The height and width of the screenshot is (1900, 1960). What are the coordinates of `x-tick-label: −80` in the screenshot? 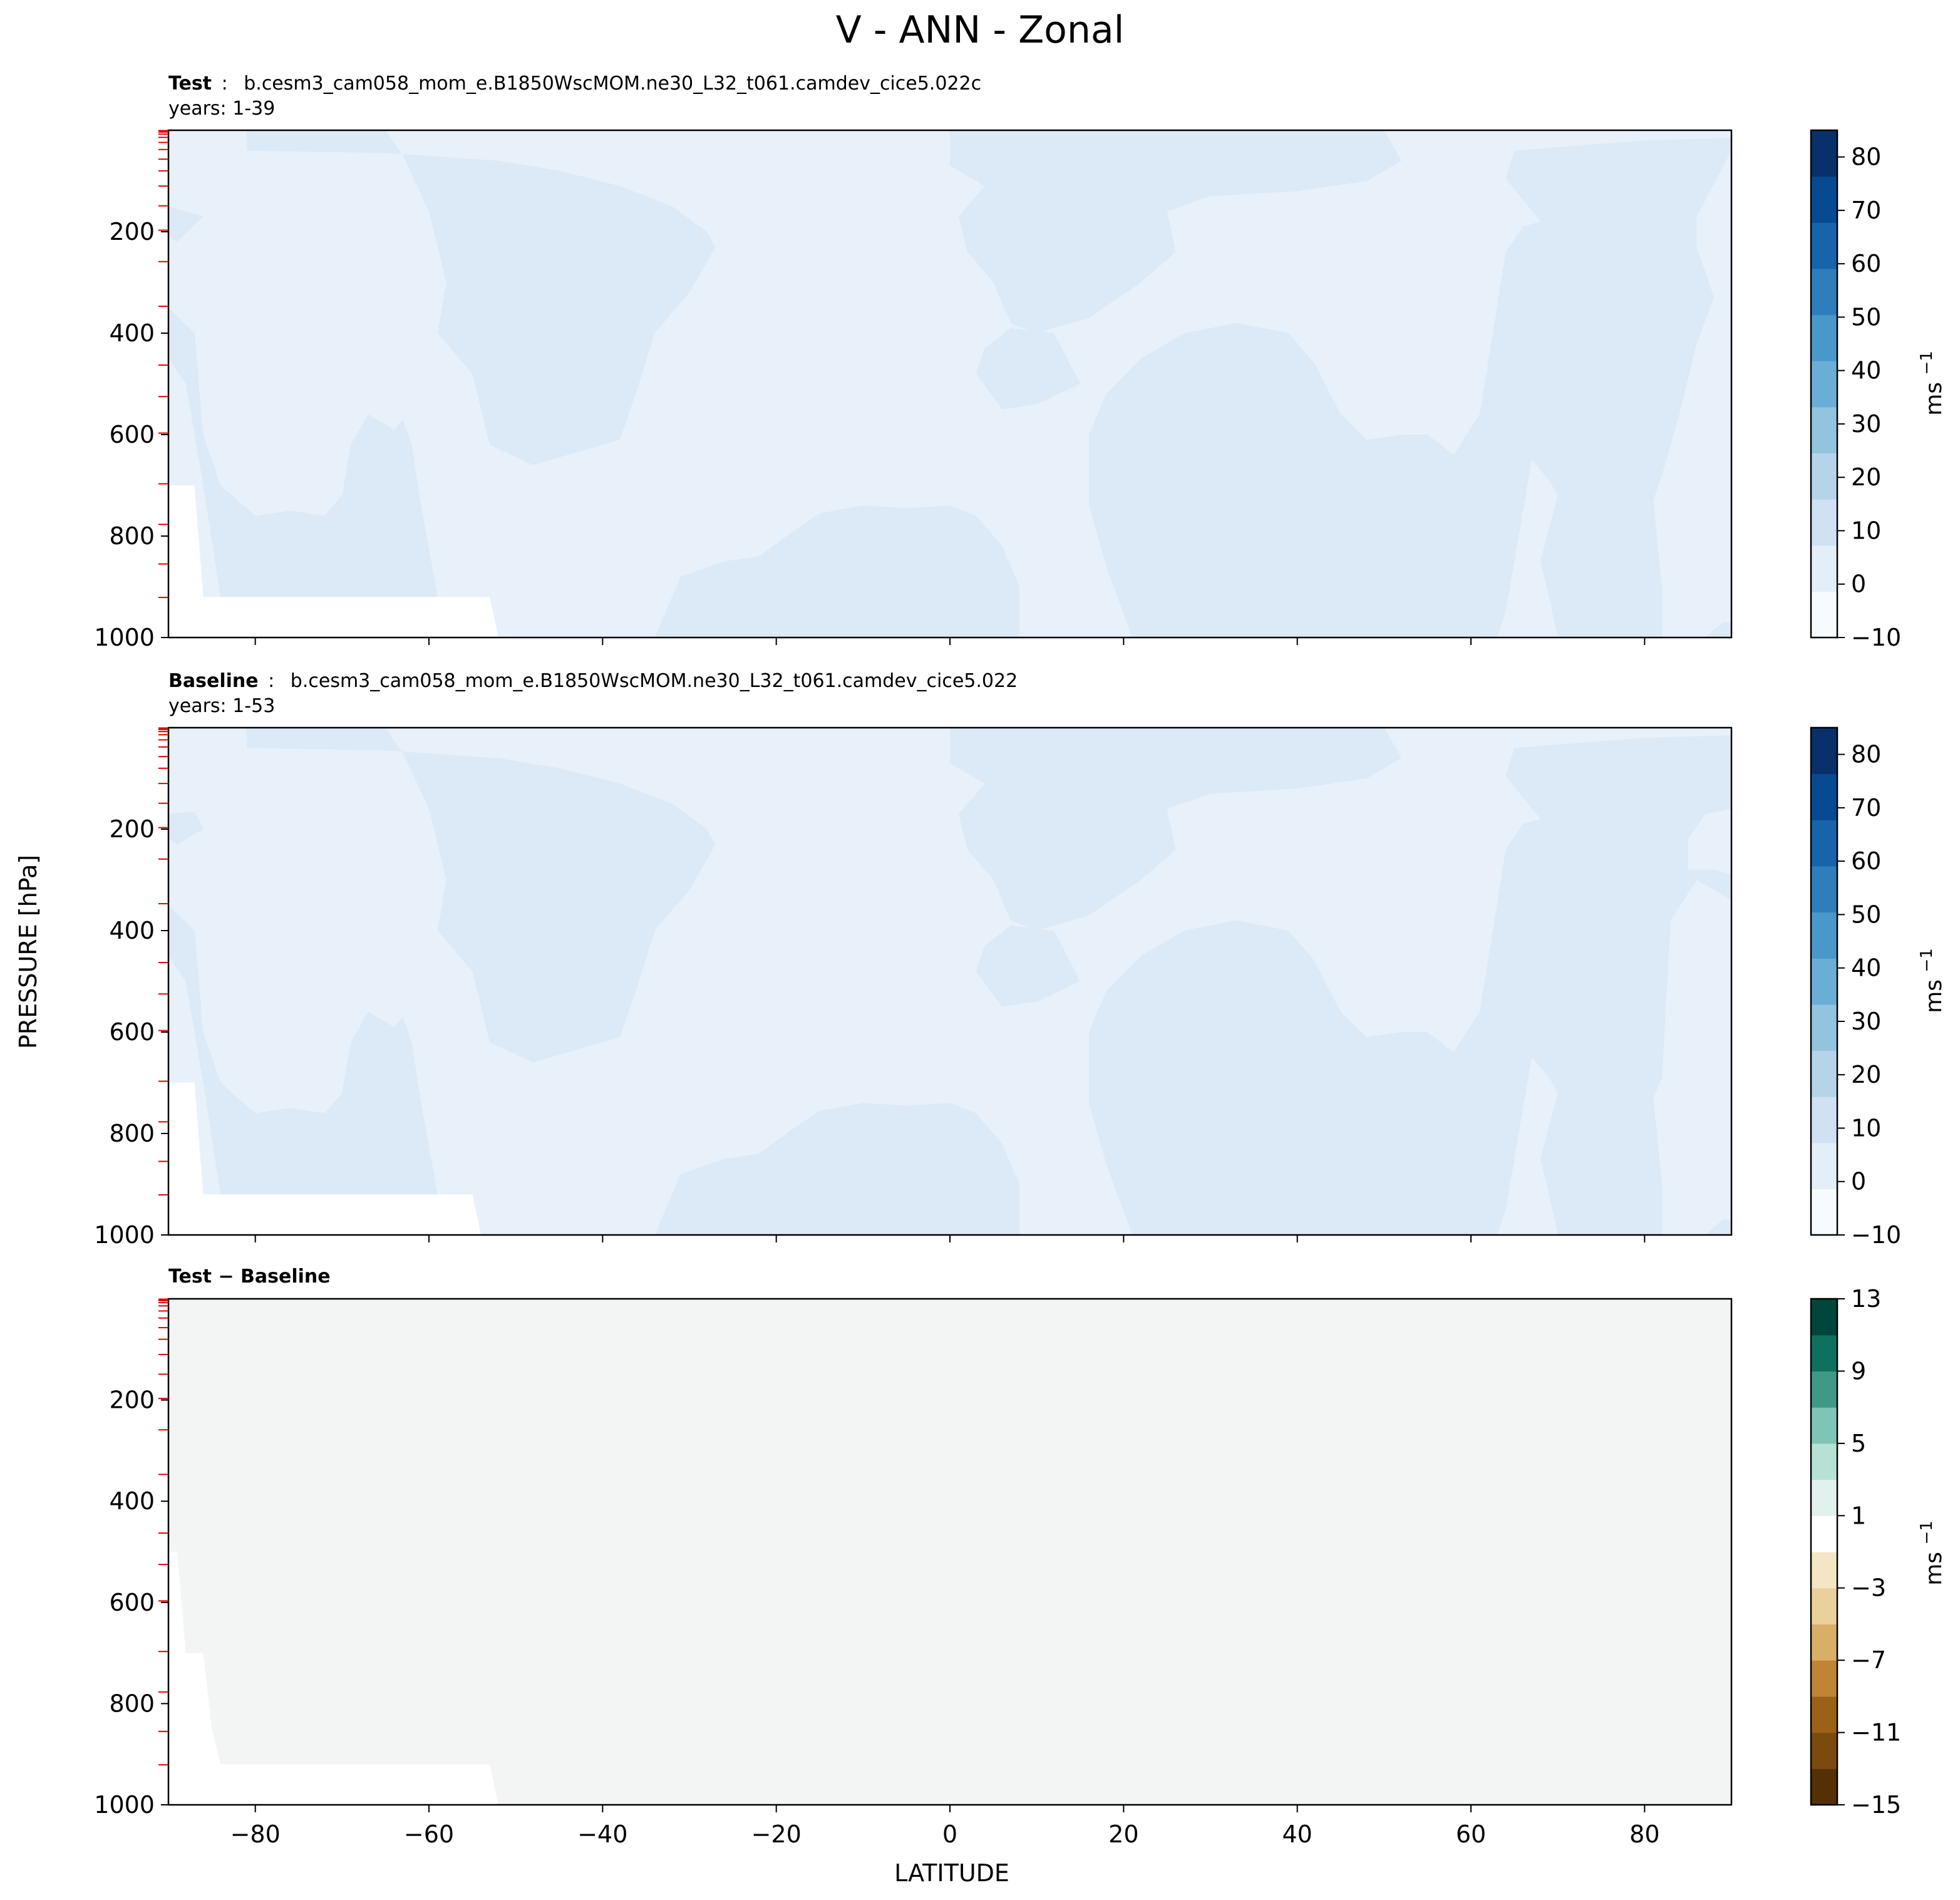 It's located at (255, 1834).